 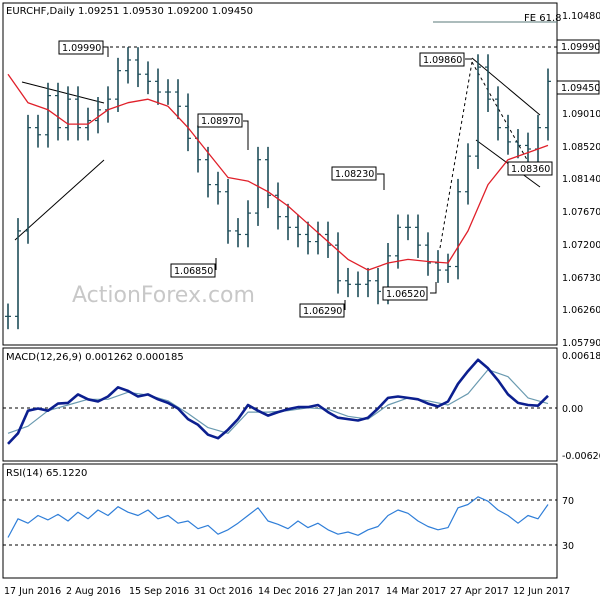 I want to click on last-price-box, so click(x=578, y=87).